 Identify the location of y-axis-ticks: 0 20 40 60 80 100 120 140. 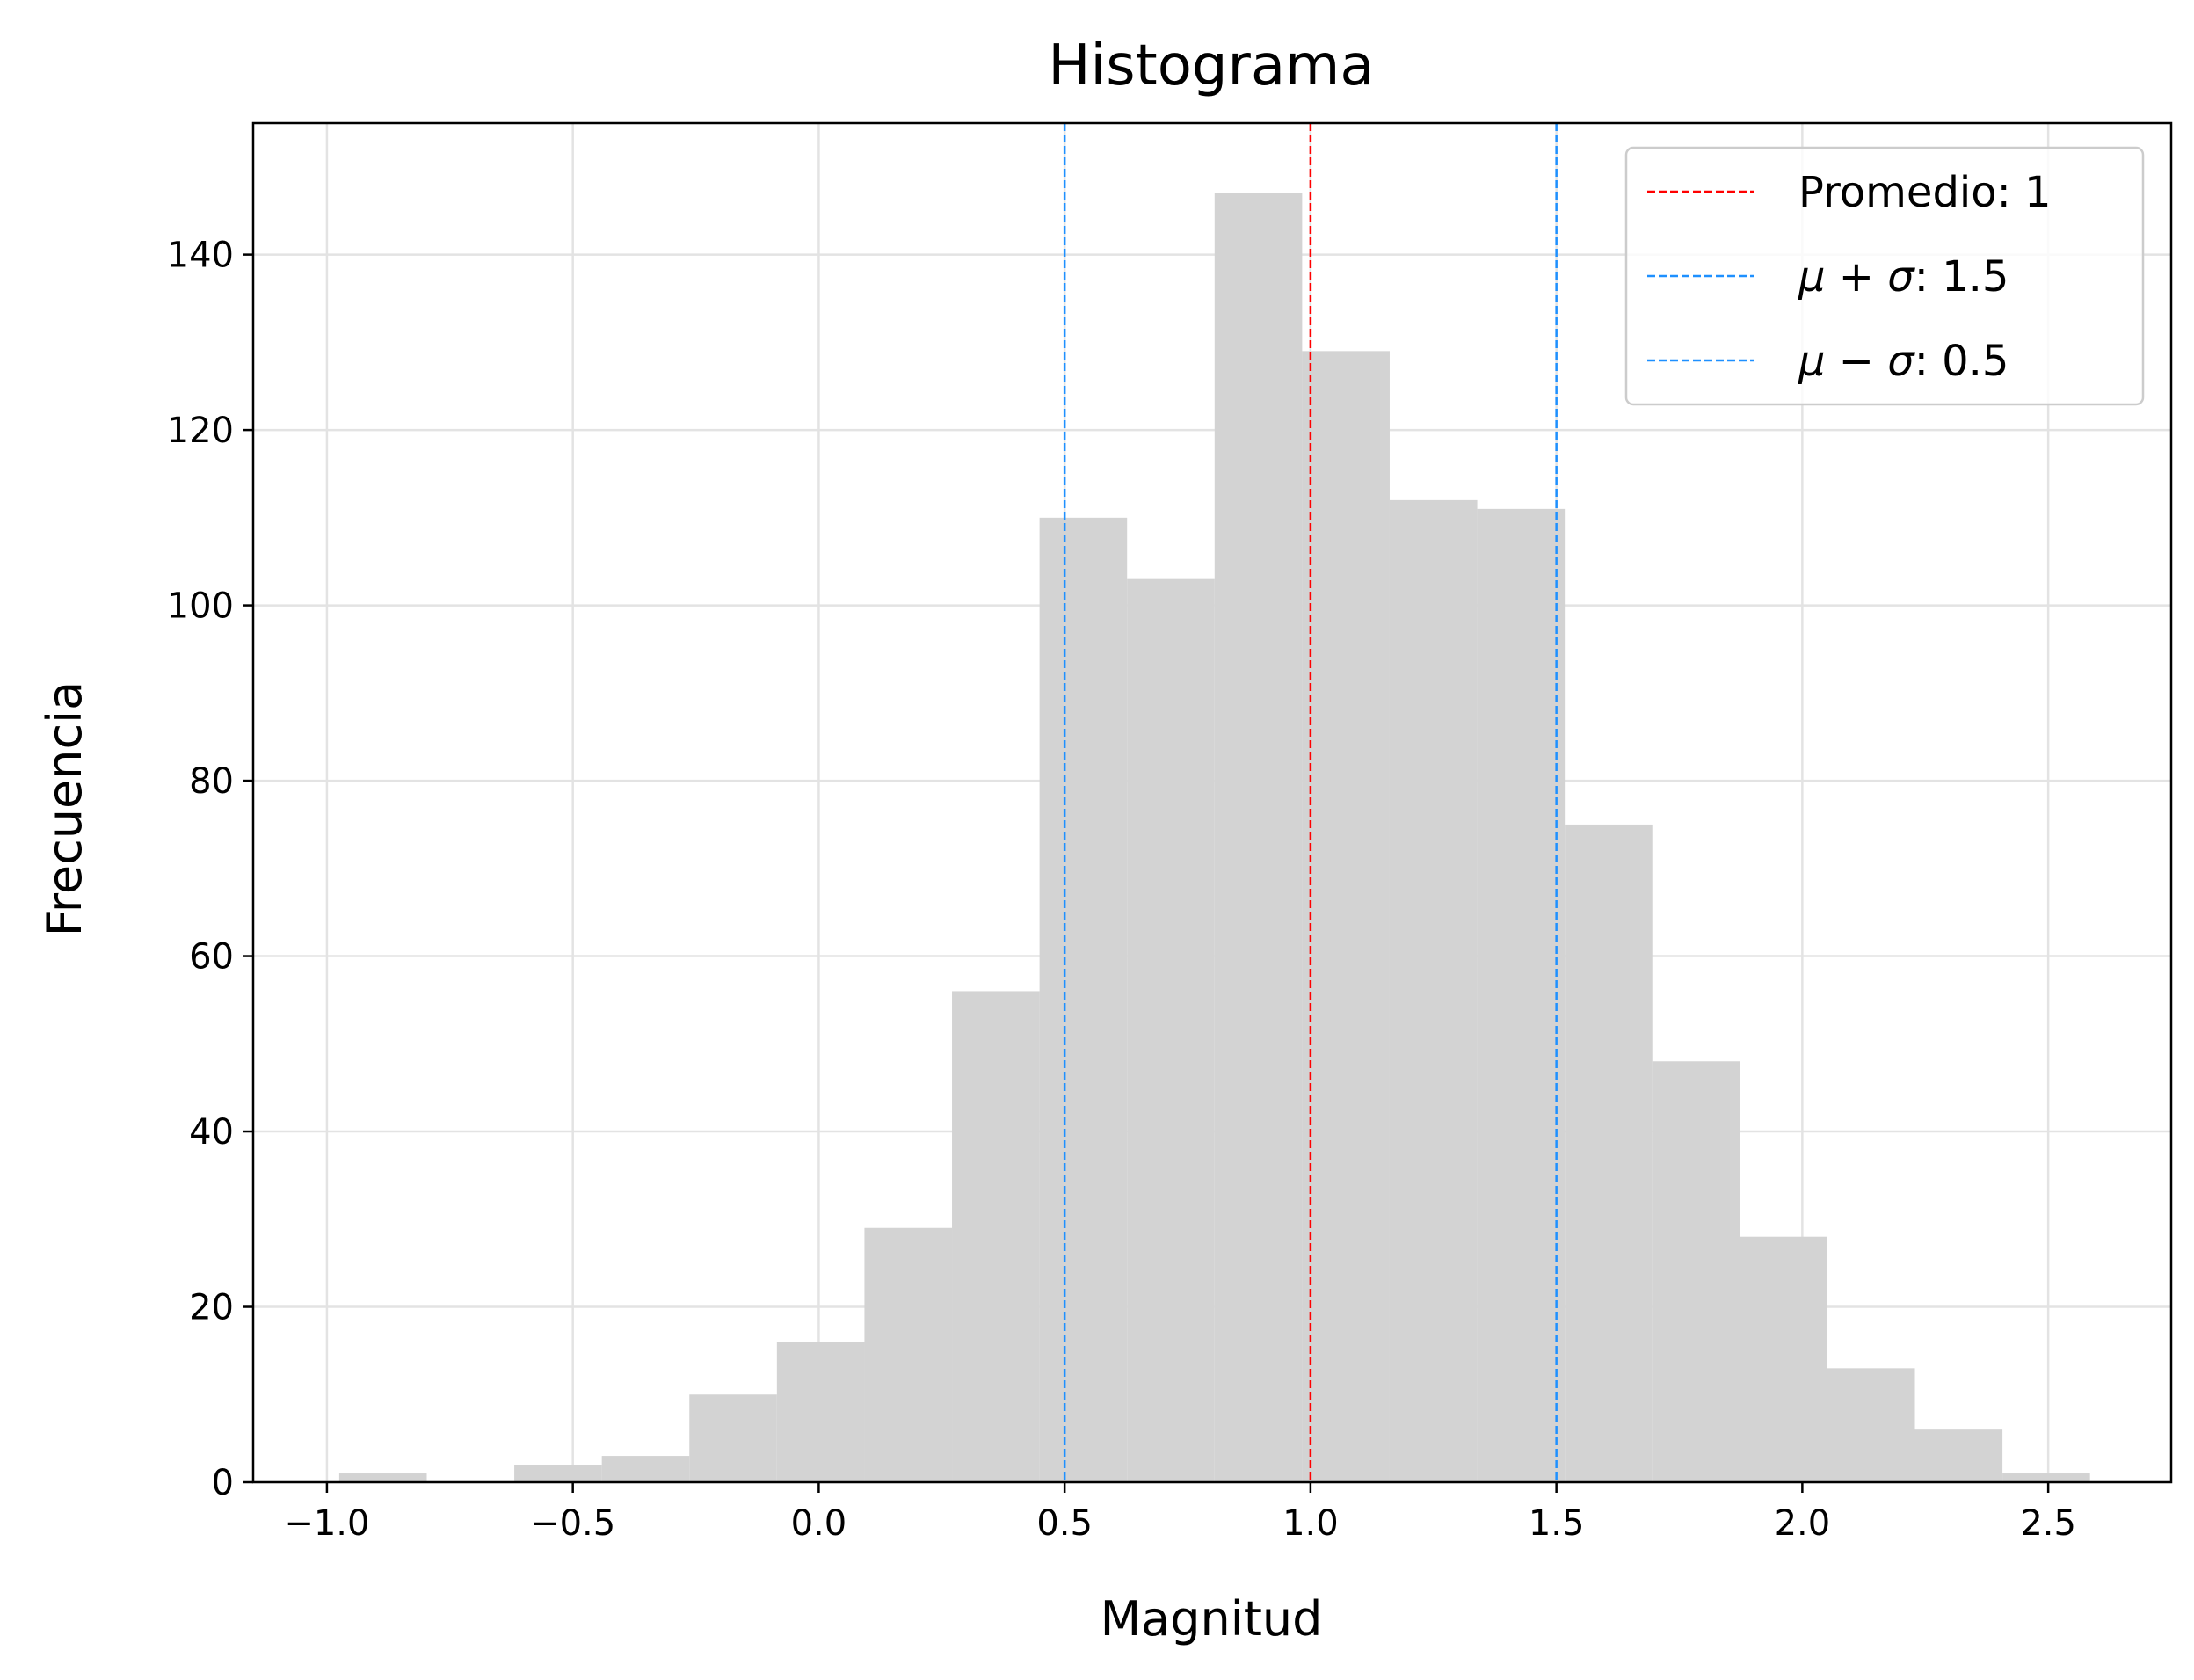
(210, 869).